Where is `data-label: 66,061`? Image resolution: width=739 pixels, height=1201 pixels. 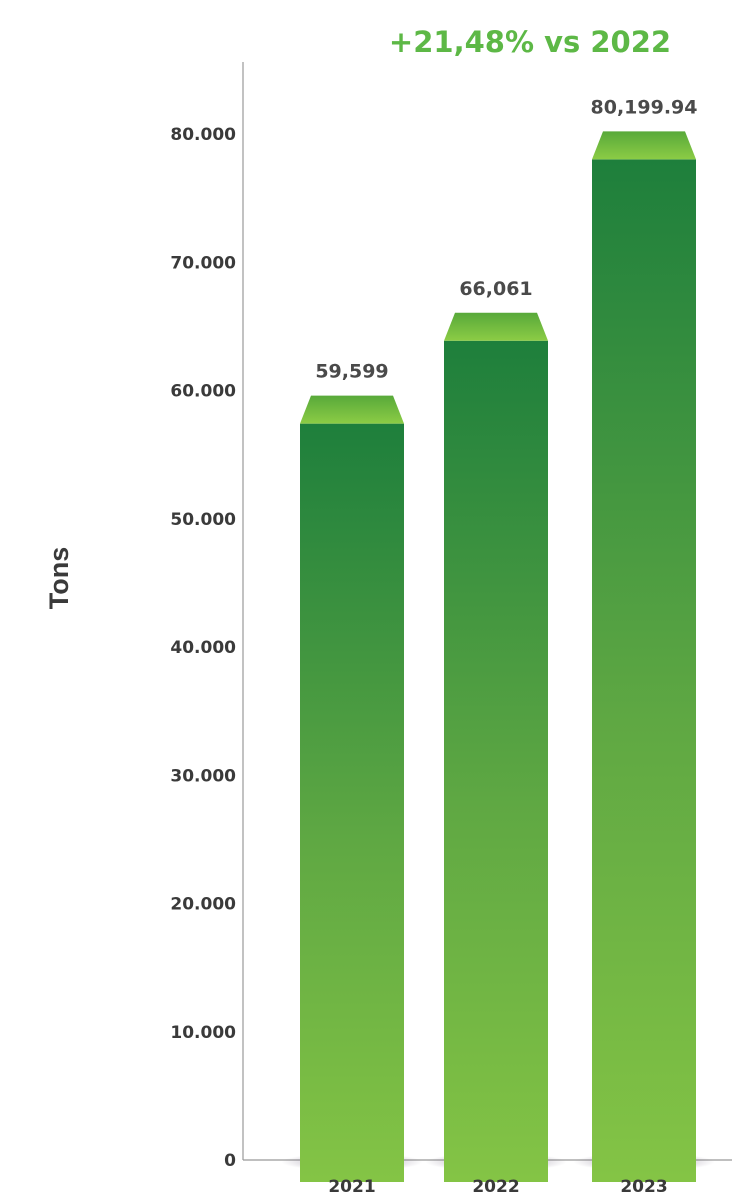 data-label: 66,061 is located at coordinates (495, 289).